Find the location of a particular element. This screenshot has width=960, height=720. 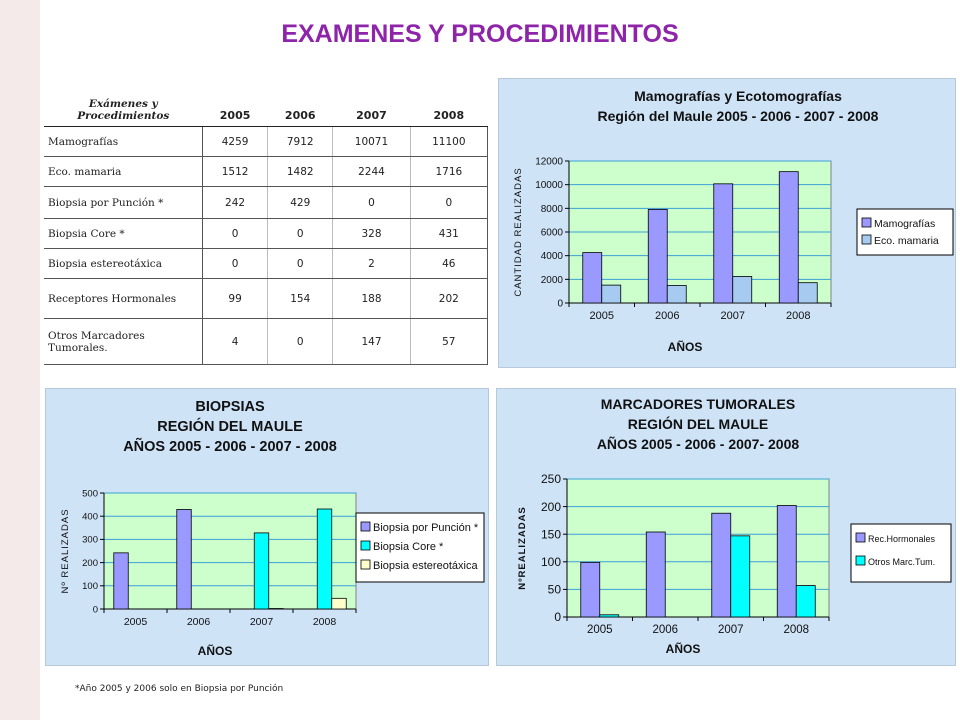

table-cell: 154 is located at coordinates (300, 298).